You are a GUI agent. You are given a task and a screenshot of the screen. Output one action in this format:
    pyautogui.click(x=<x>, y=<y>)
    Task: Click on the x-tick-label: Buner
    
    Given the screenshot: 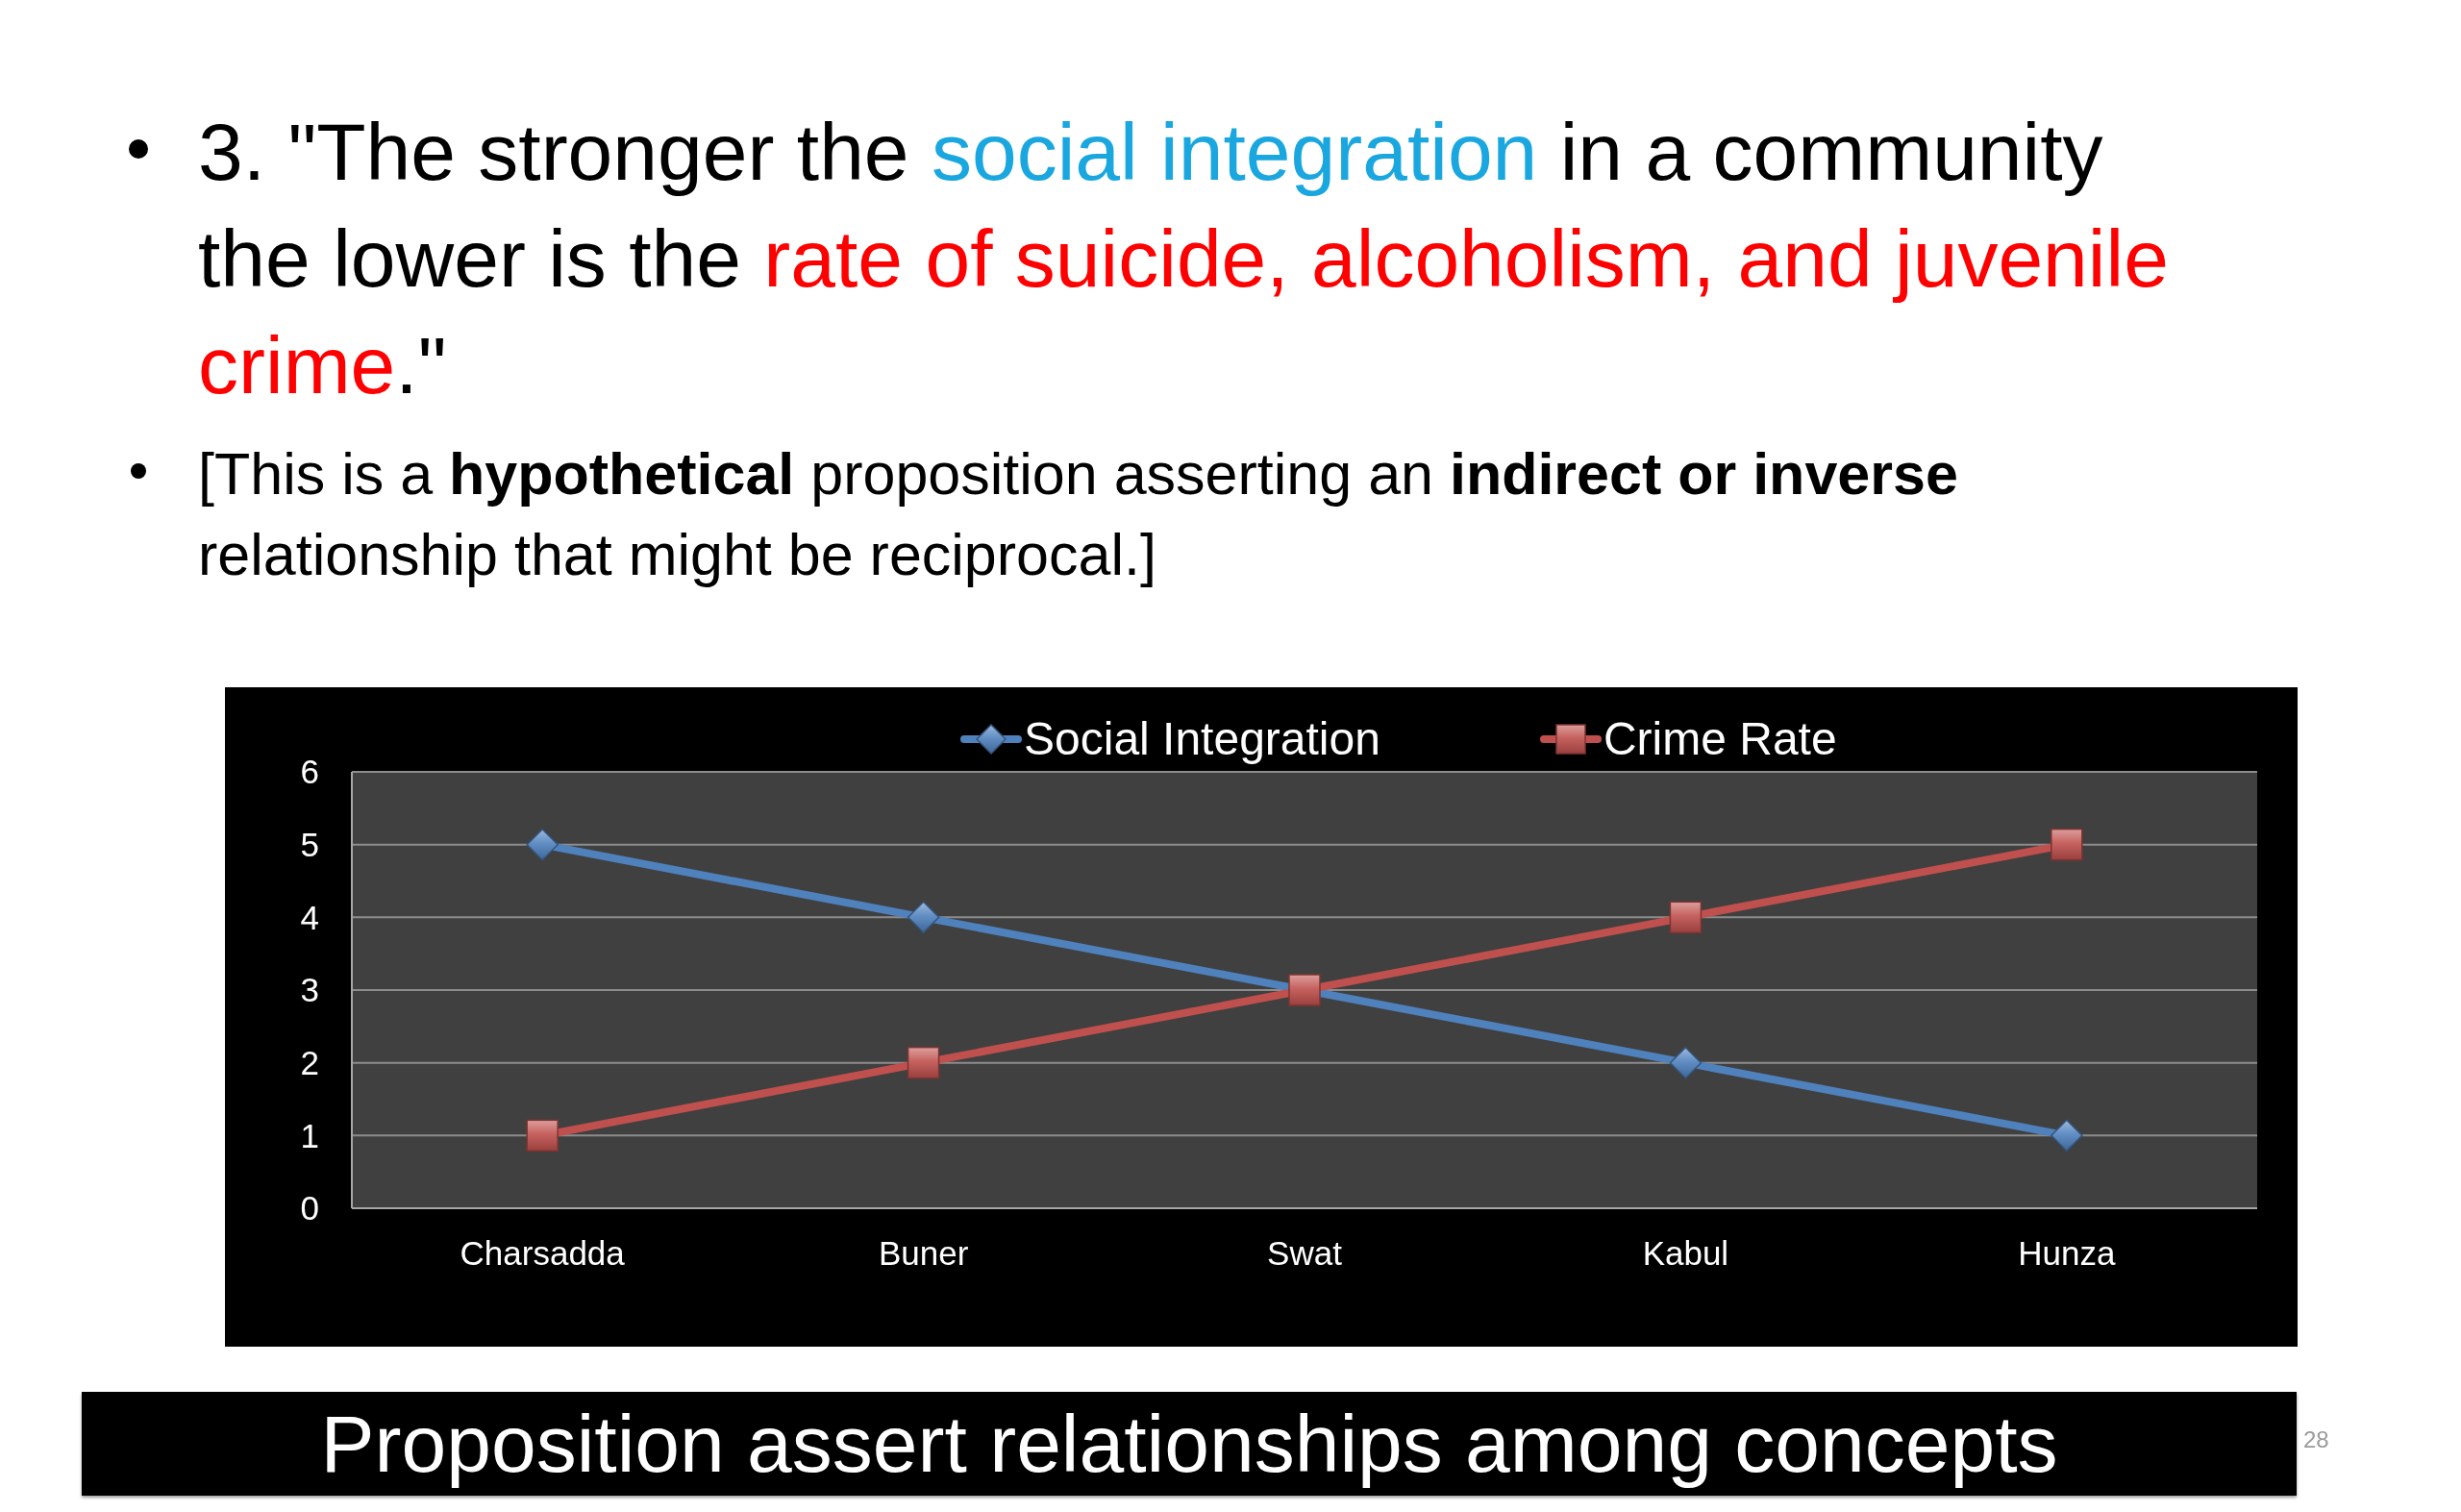 What is the action you would take?
    pyautogui.click(x=923, y=1252)
    